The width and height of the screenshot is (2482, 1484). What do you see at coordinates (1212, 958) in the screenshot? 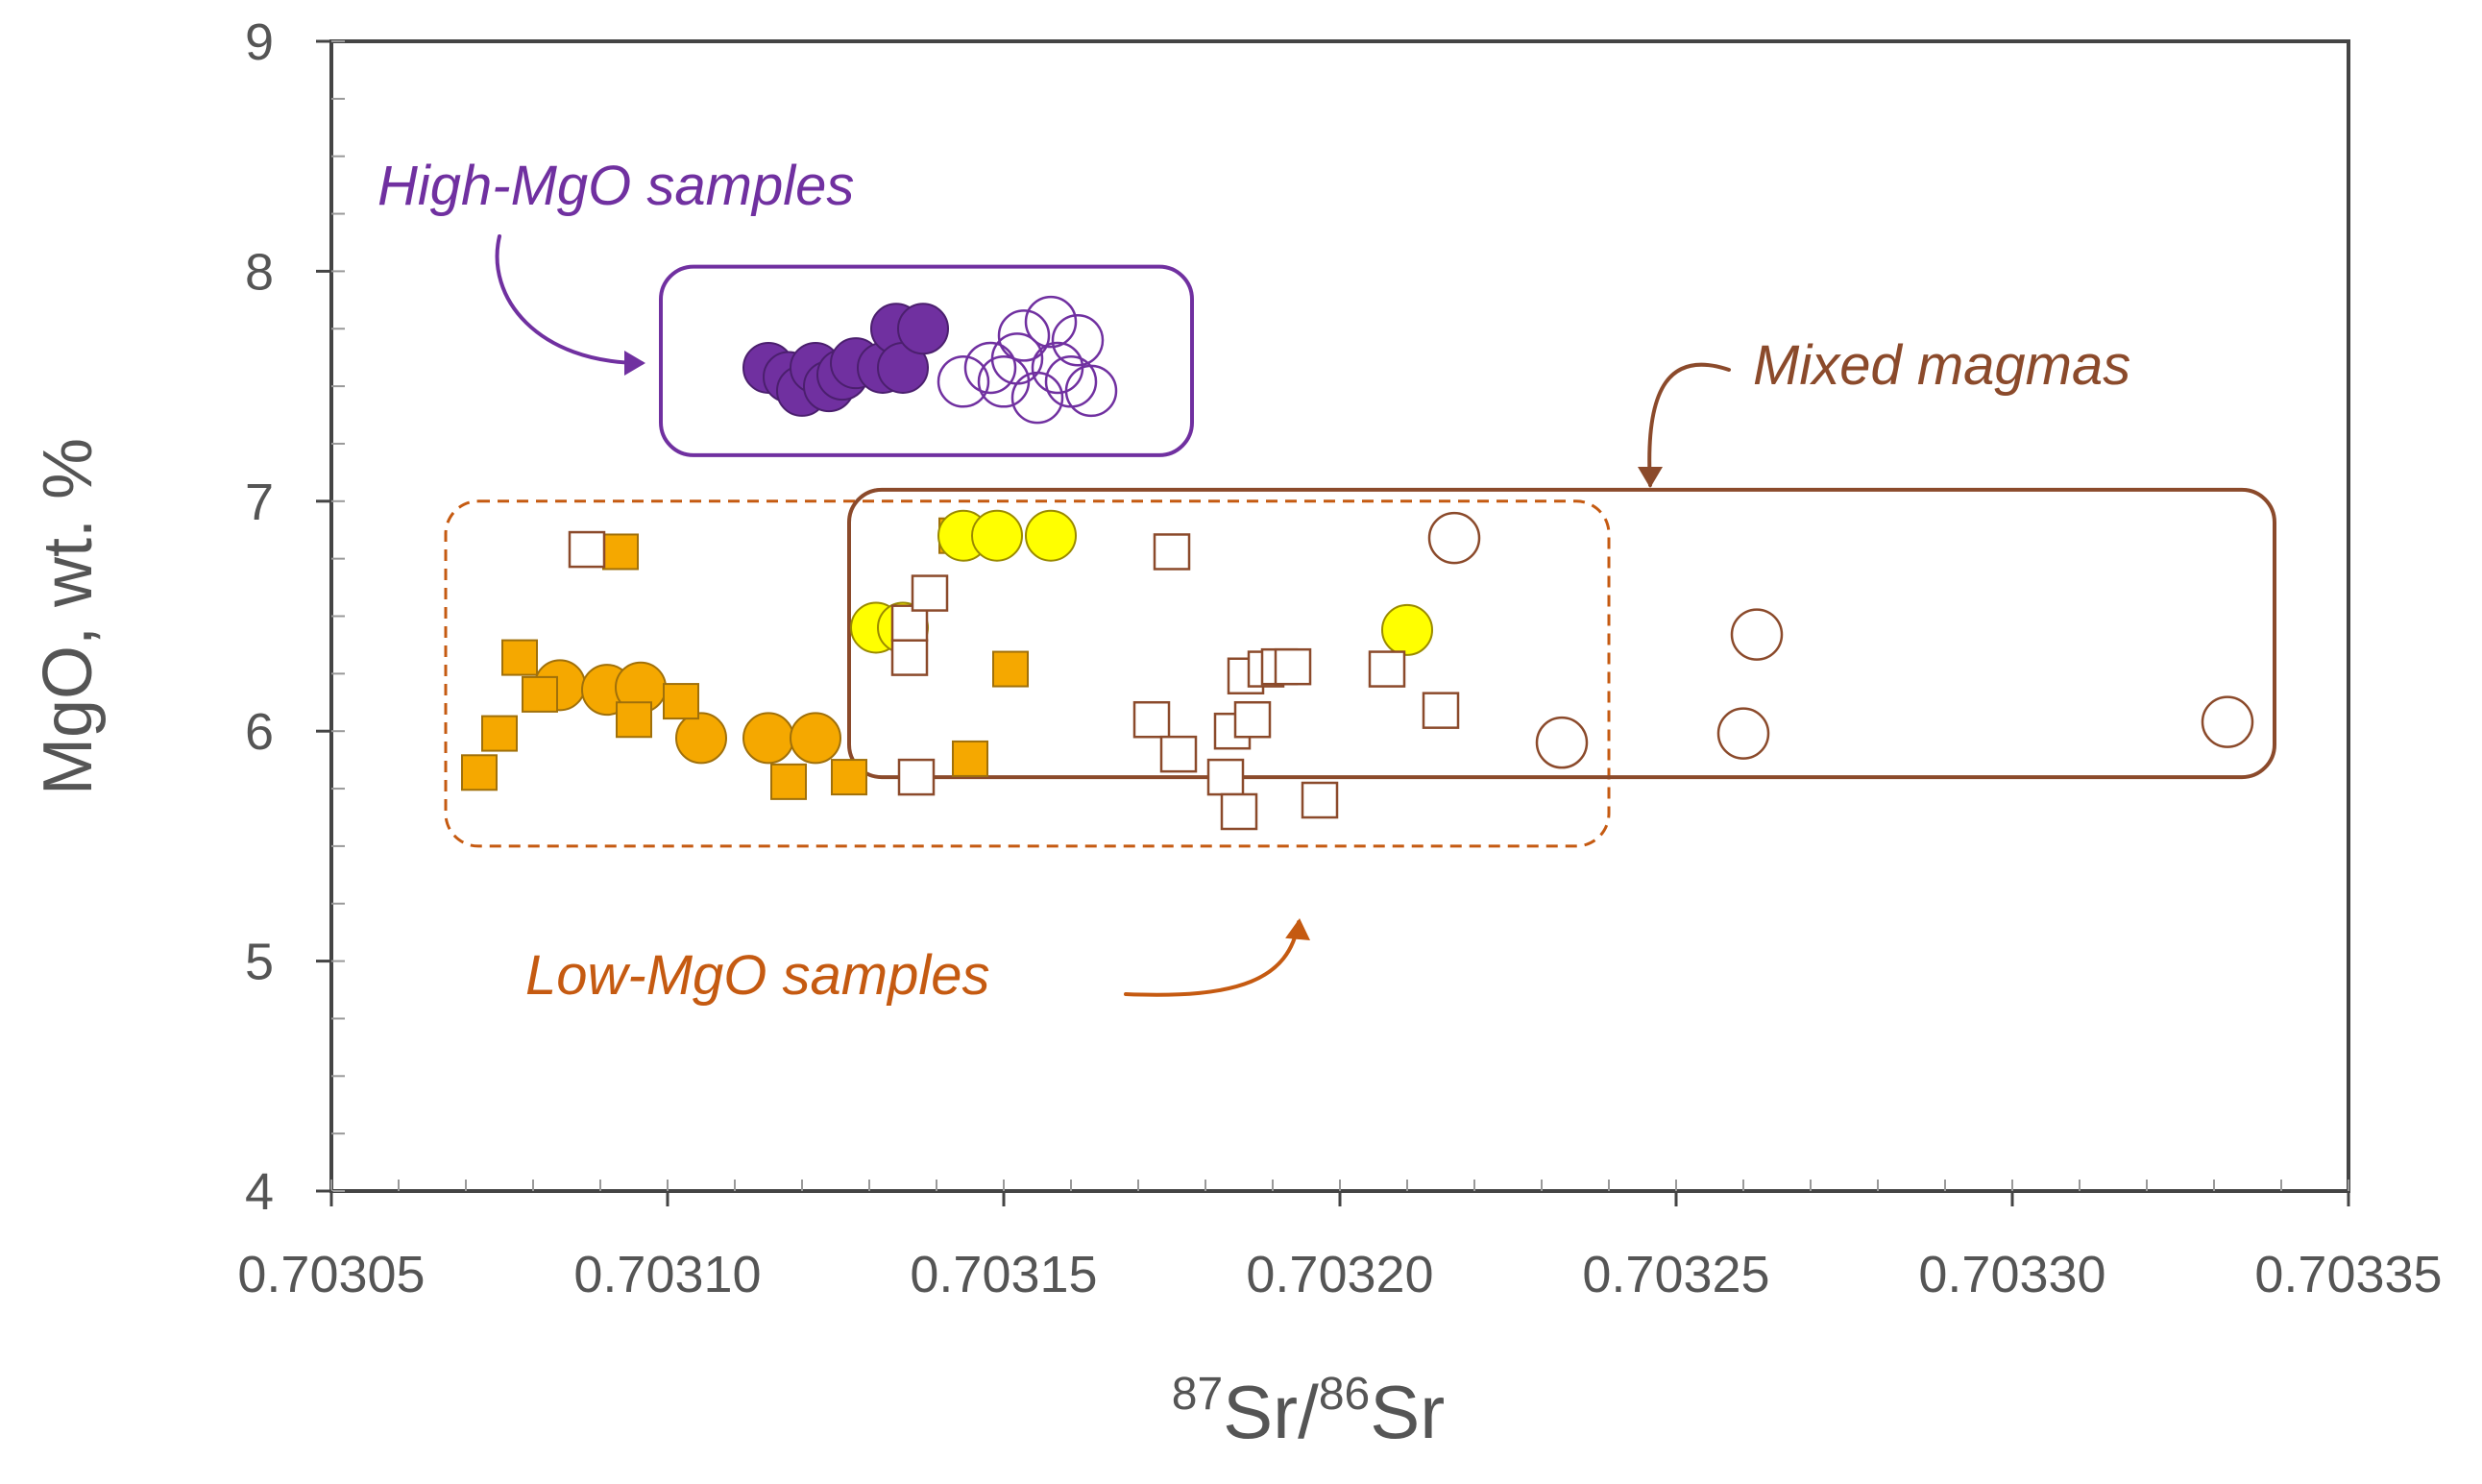
I see `arrow-low-mgo` at bounding box center [1212, 958].